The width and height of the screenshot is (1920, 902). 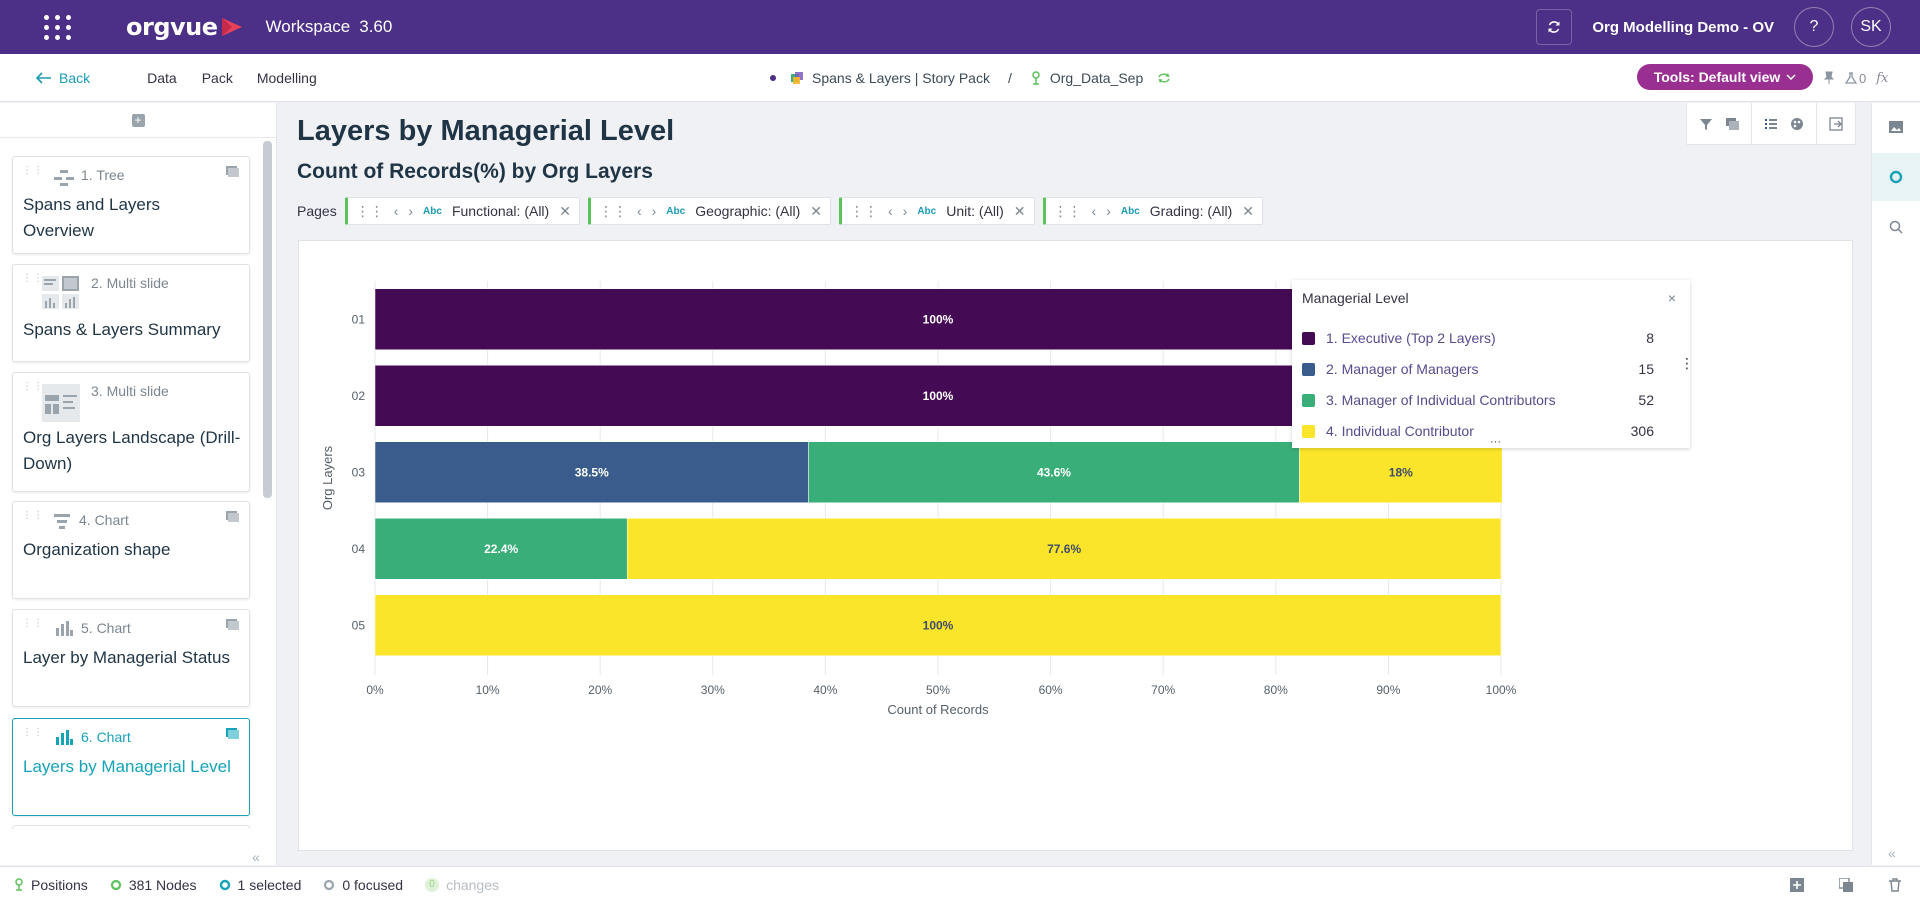 I want to click on back-button: Back, so click(x=63, y=78).